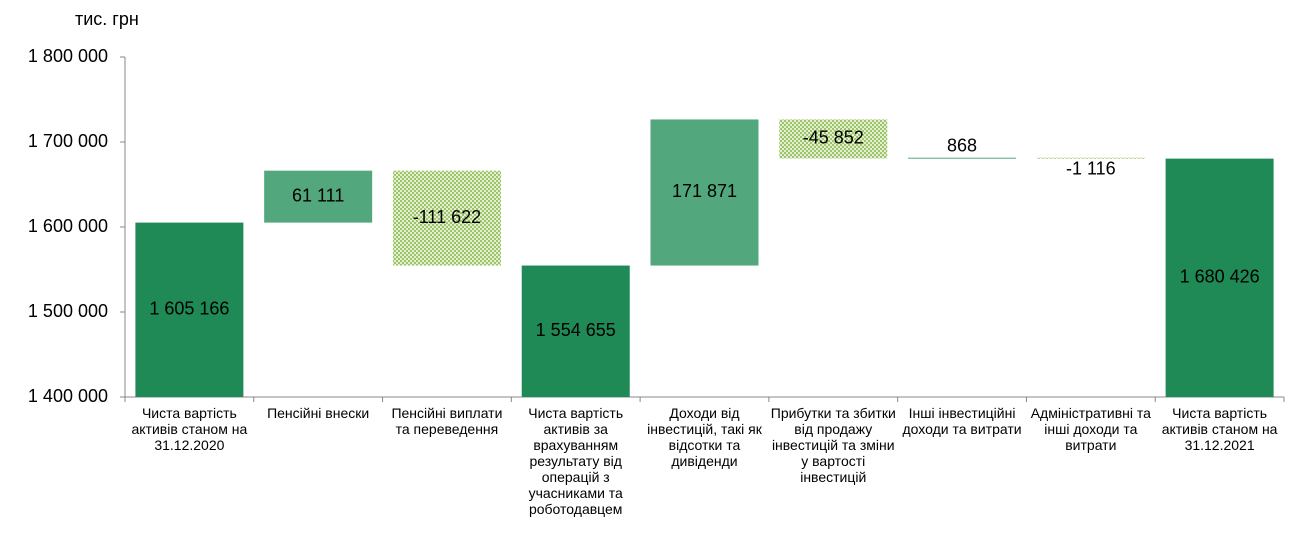 This screenshot has height=533, width=1294. What do you see at coordinates (68, 311) in the screenshot?
I see `y-tick-label: 1 500 000` at bounding box center [68, 311].